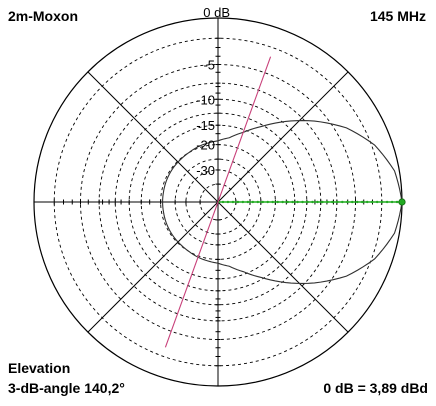 This screenshot has height=406, width=436. What do you see at coordinates (397, 16) in the screenshot?
I see `frequency-label: 145 MHz` at bounding box center [397, 16].